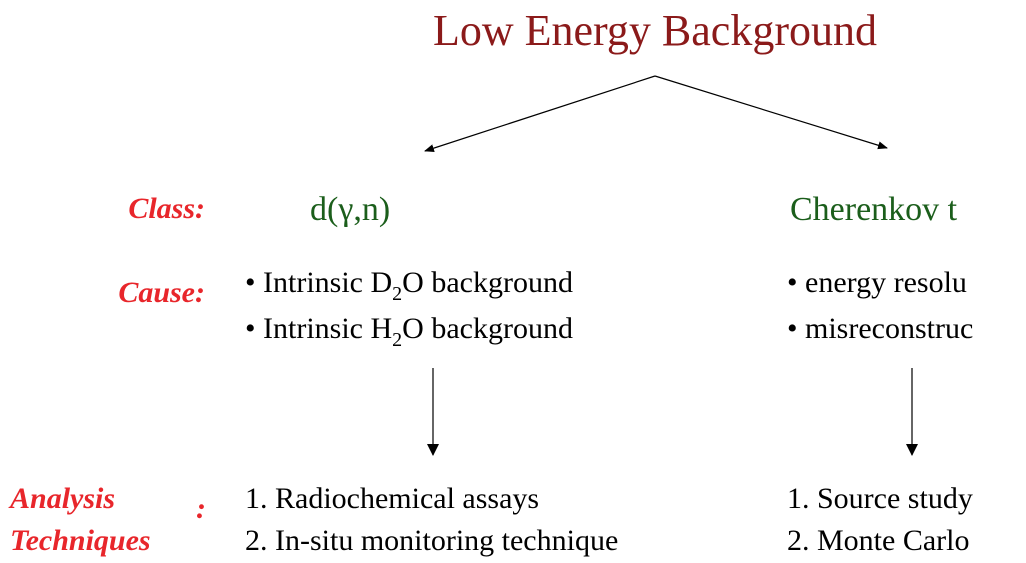 This screenshot has width=1026, height=563. I want to click on cause-text: • Intrinsic H, so click(318, 328).